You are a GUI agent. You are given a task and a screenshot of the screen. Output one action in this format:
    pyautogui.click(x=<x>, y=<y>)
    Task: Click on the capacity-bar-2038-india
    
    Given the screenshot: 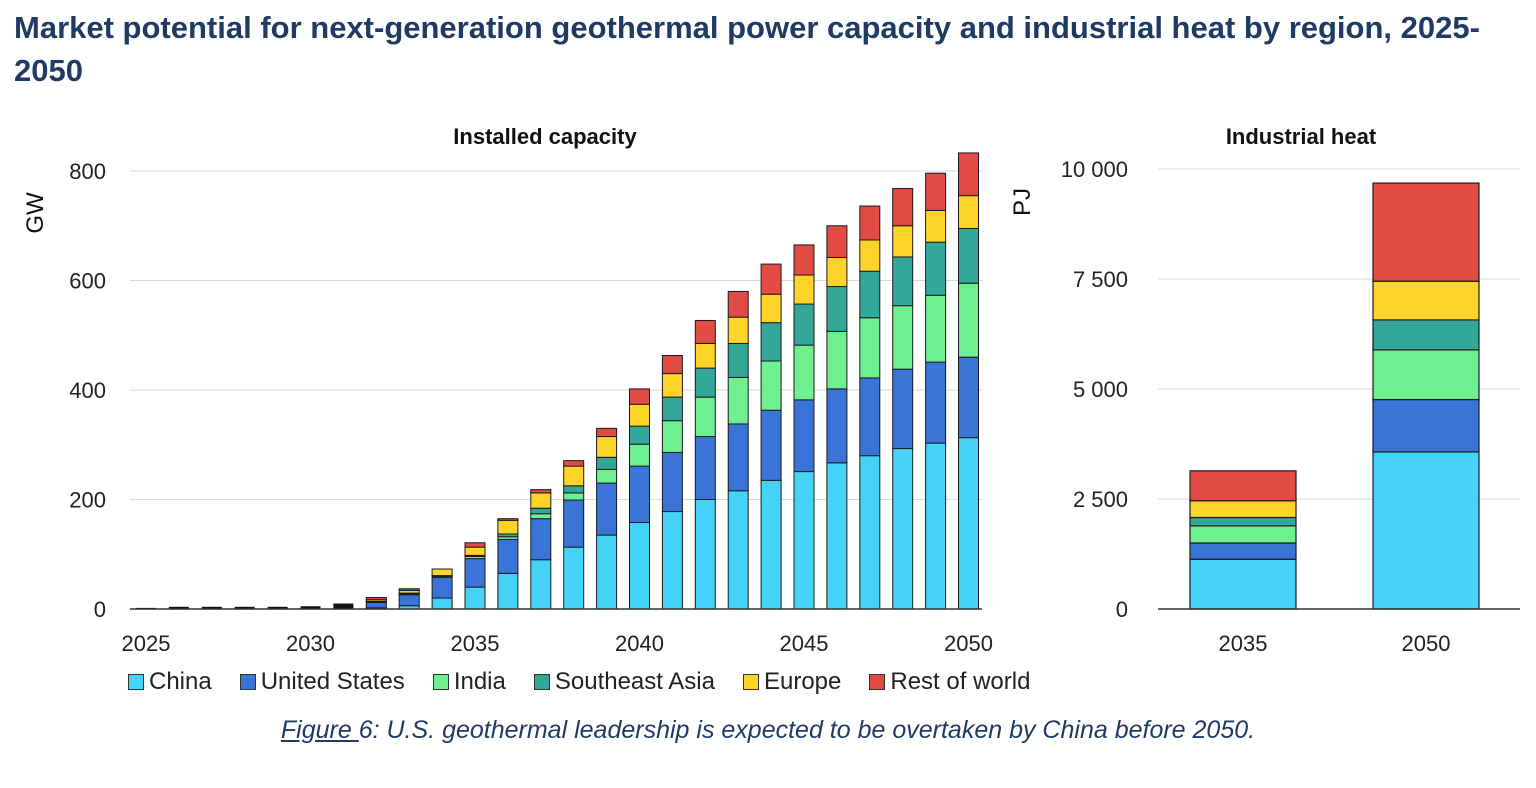 What is the action you would take?
    pyautogui.click(x=574, y=496)
    